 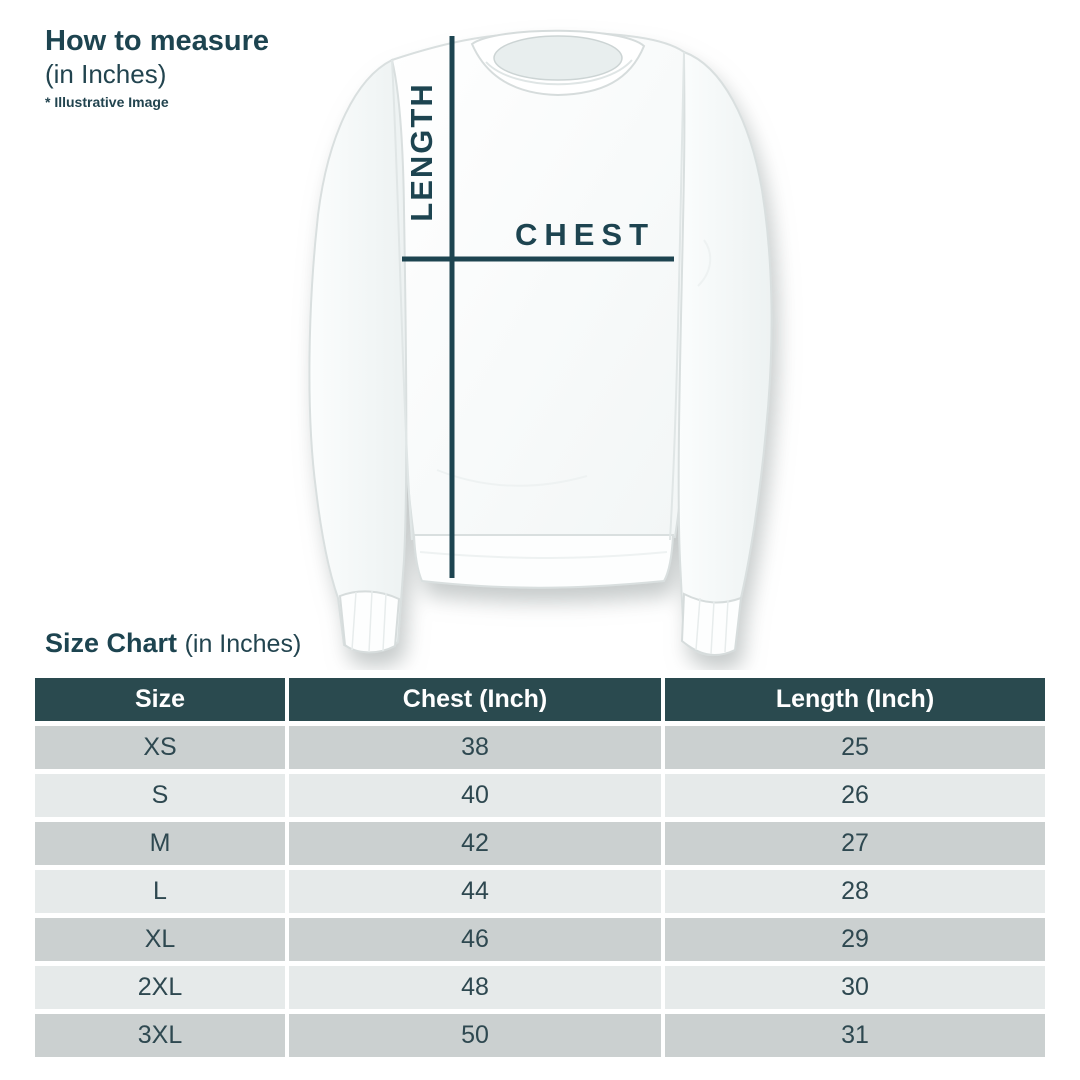 I want to click on cell-s-chest-inch: 40, so click(x=475, y=795).